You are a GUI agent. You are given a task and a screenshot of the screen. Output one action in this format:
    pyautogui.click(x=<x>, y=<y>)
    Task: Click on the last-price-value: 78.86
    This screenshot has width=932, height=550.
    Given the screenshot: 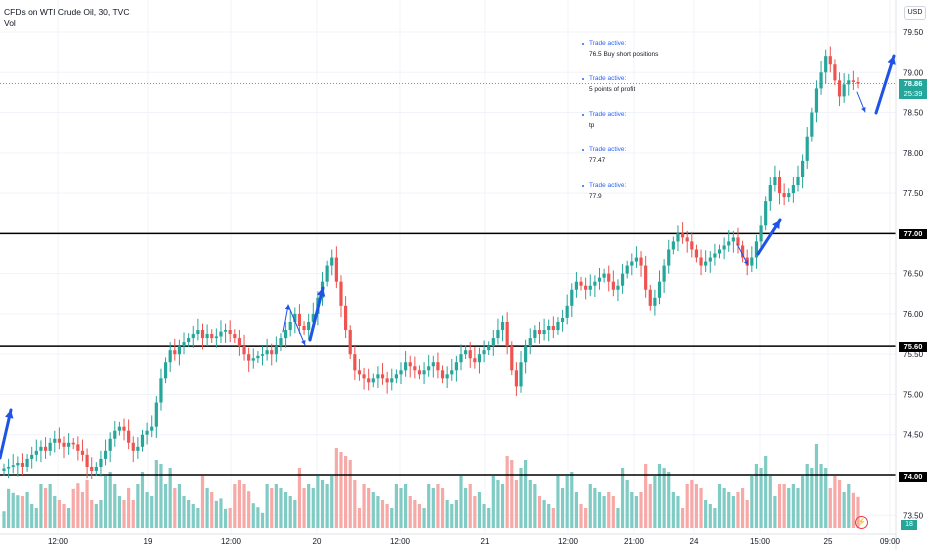 What is the action you would take?
    pyautogui.click(x=913, y=83)
    